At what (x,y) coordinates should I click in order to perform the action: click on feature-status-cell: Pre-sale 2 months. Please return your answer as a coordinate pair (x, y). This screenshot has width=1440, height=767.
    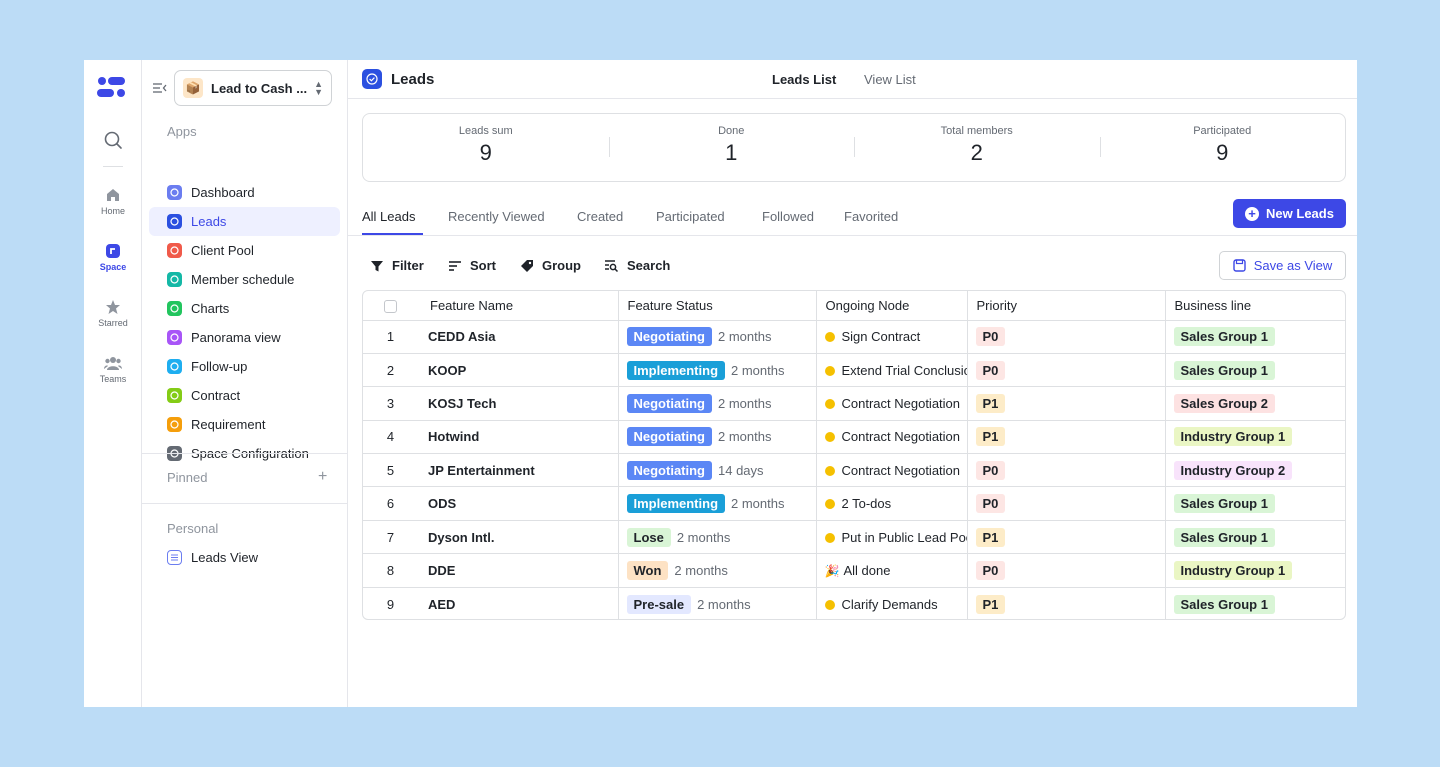
    Looking at the image, I should click on (717, 603).